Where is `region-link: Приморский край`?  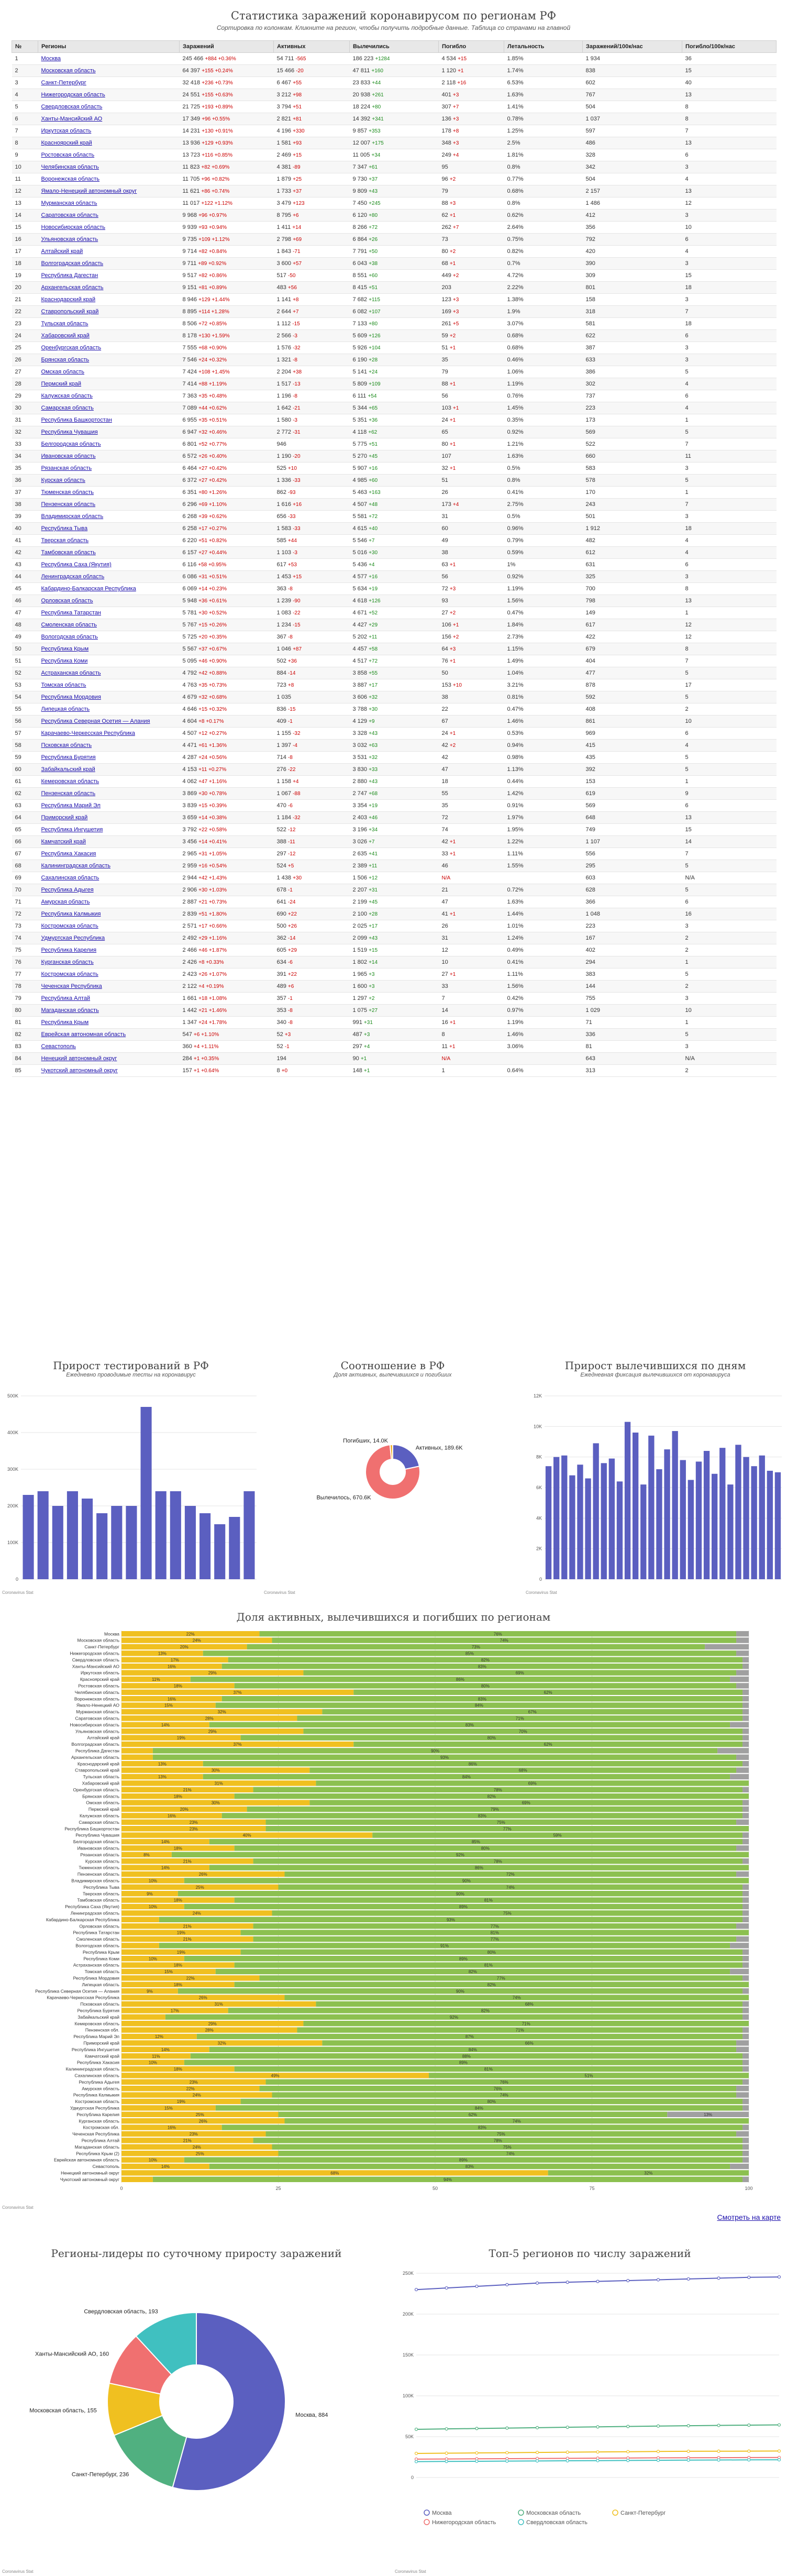
region-link: Приморский край is located at coordinates (64, 817).